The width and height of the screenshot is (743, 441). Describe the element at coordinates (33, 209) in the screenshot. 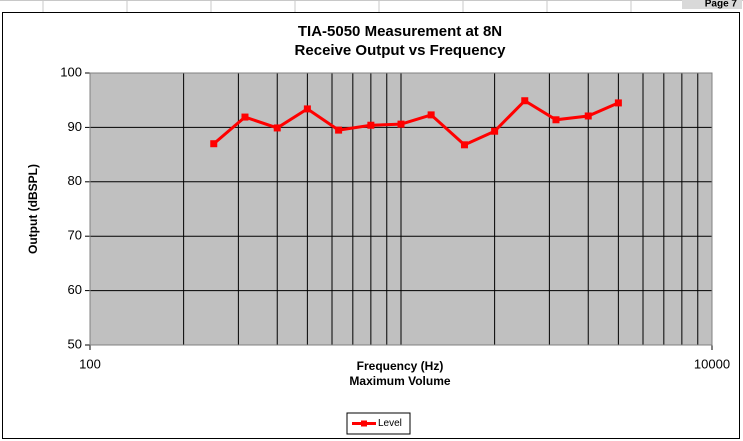

I see `y-axis-label: Output (dBSPL)` at that location.